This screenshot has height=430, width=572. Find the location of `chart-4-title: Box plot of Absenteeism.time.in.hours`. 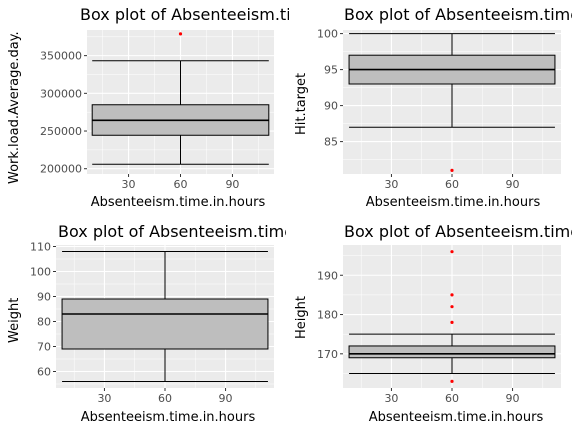

chart-4-title: Box plot of Absenteeism.time.in.hours is located at coordinates (458, 231).